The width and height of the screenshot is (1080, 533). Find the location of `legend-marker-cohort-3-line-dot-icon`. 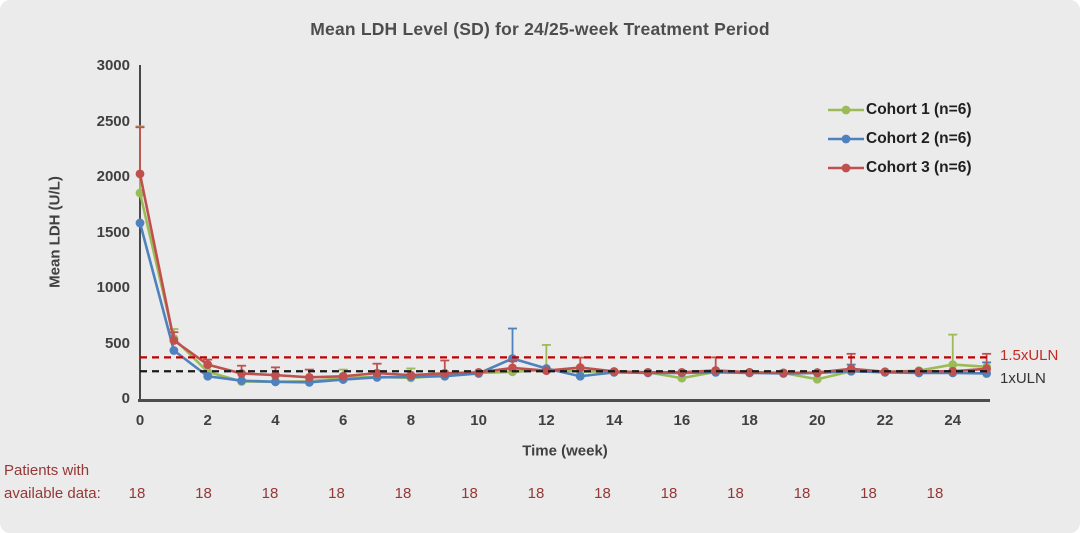

legend-marker-cohort-3-line-dot-icon is located at coordinates (846, 167).